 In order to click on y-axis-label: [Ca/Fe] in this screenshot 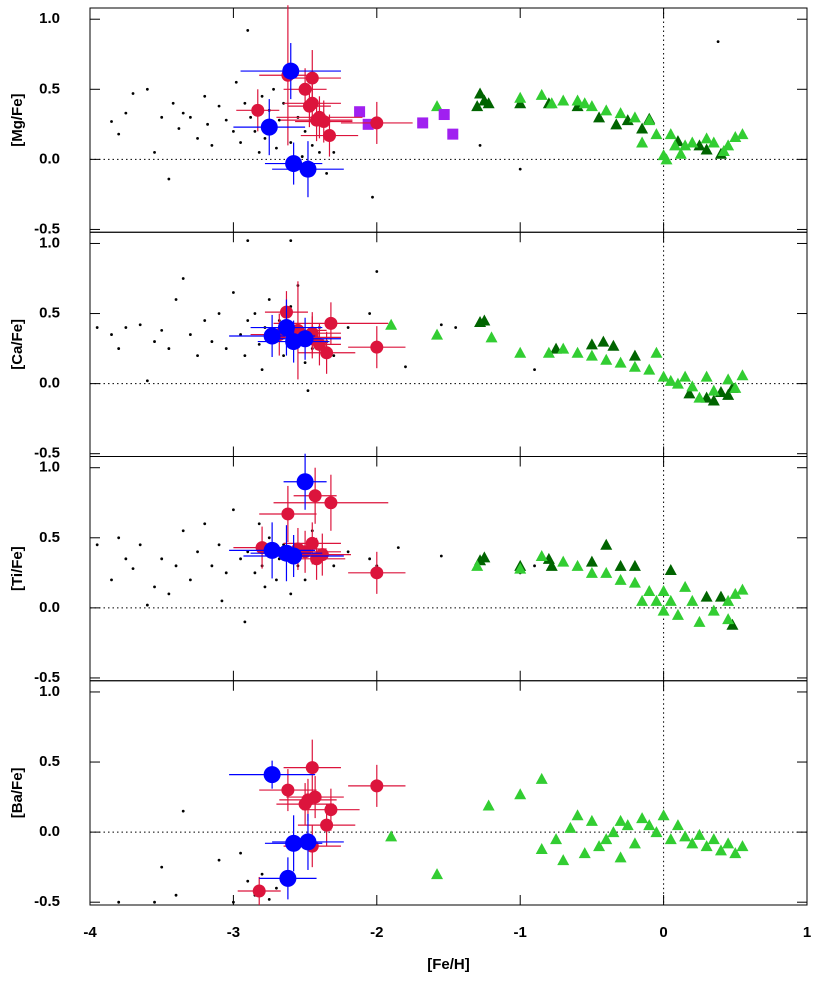, I will do `click(17, 344)`.